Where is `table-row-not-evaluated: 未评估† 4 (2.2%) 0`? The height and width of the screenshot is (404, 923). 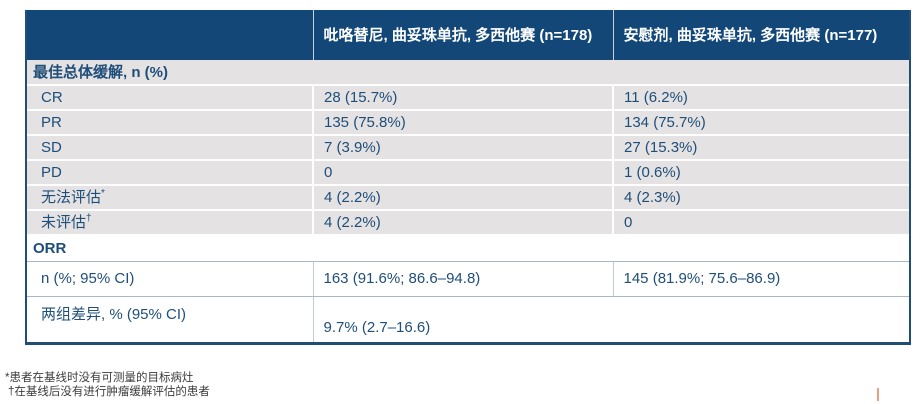
table-row-not-evaluated: 未评估† 4 (2.2%) 0 is located at coordinates (468, 223).